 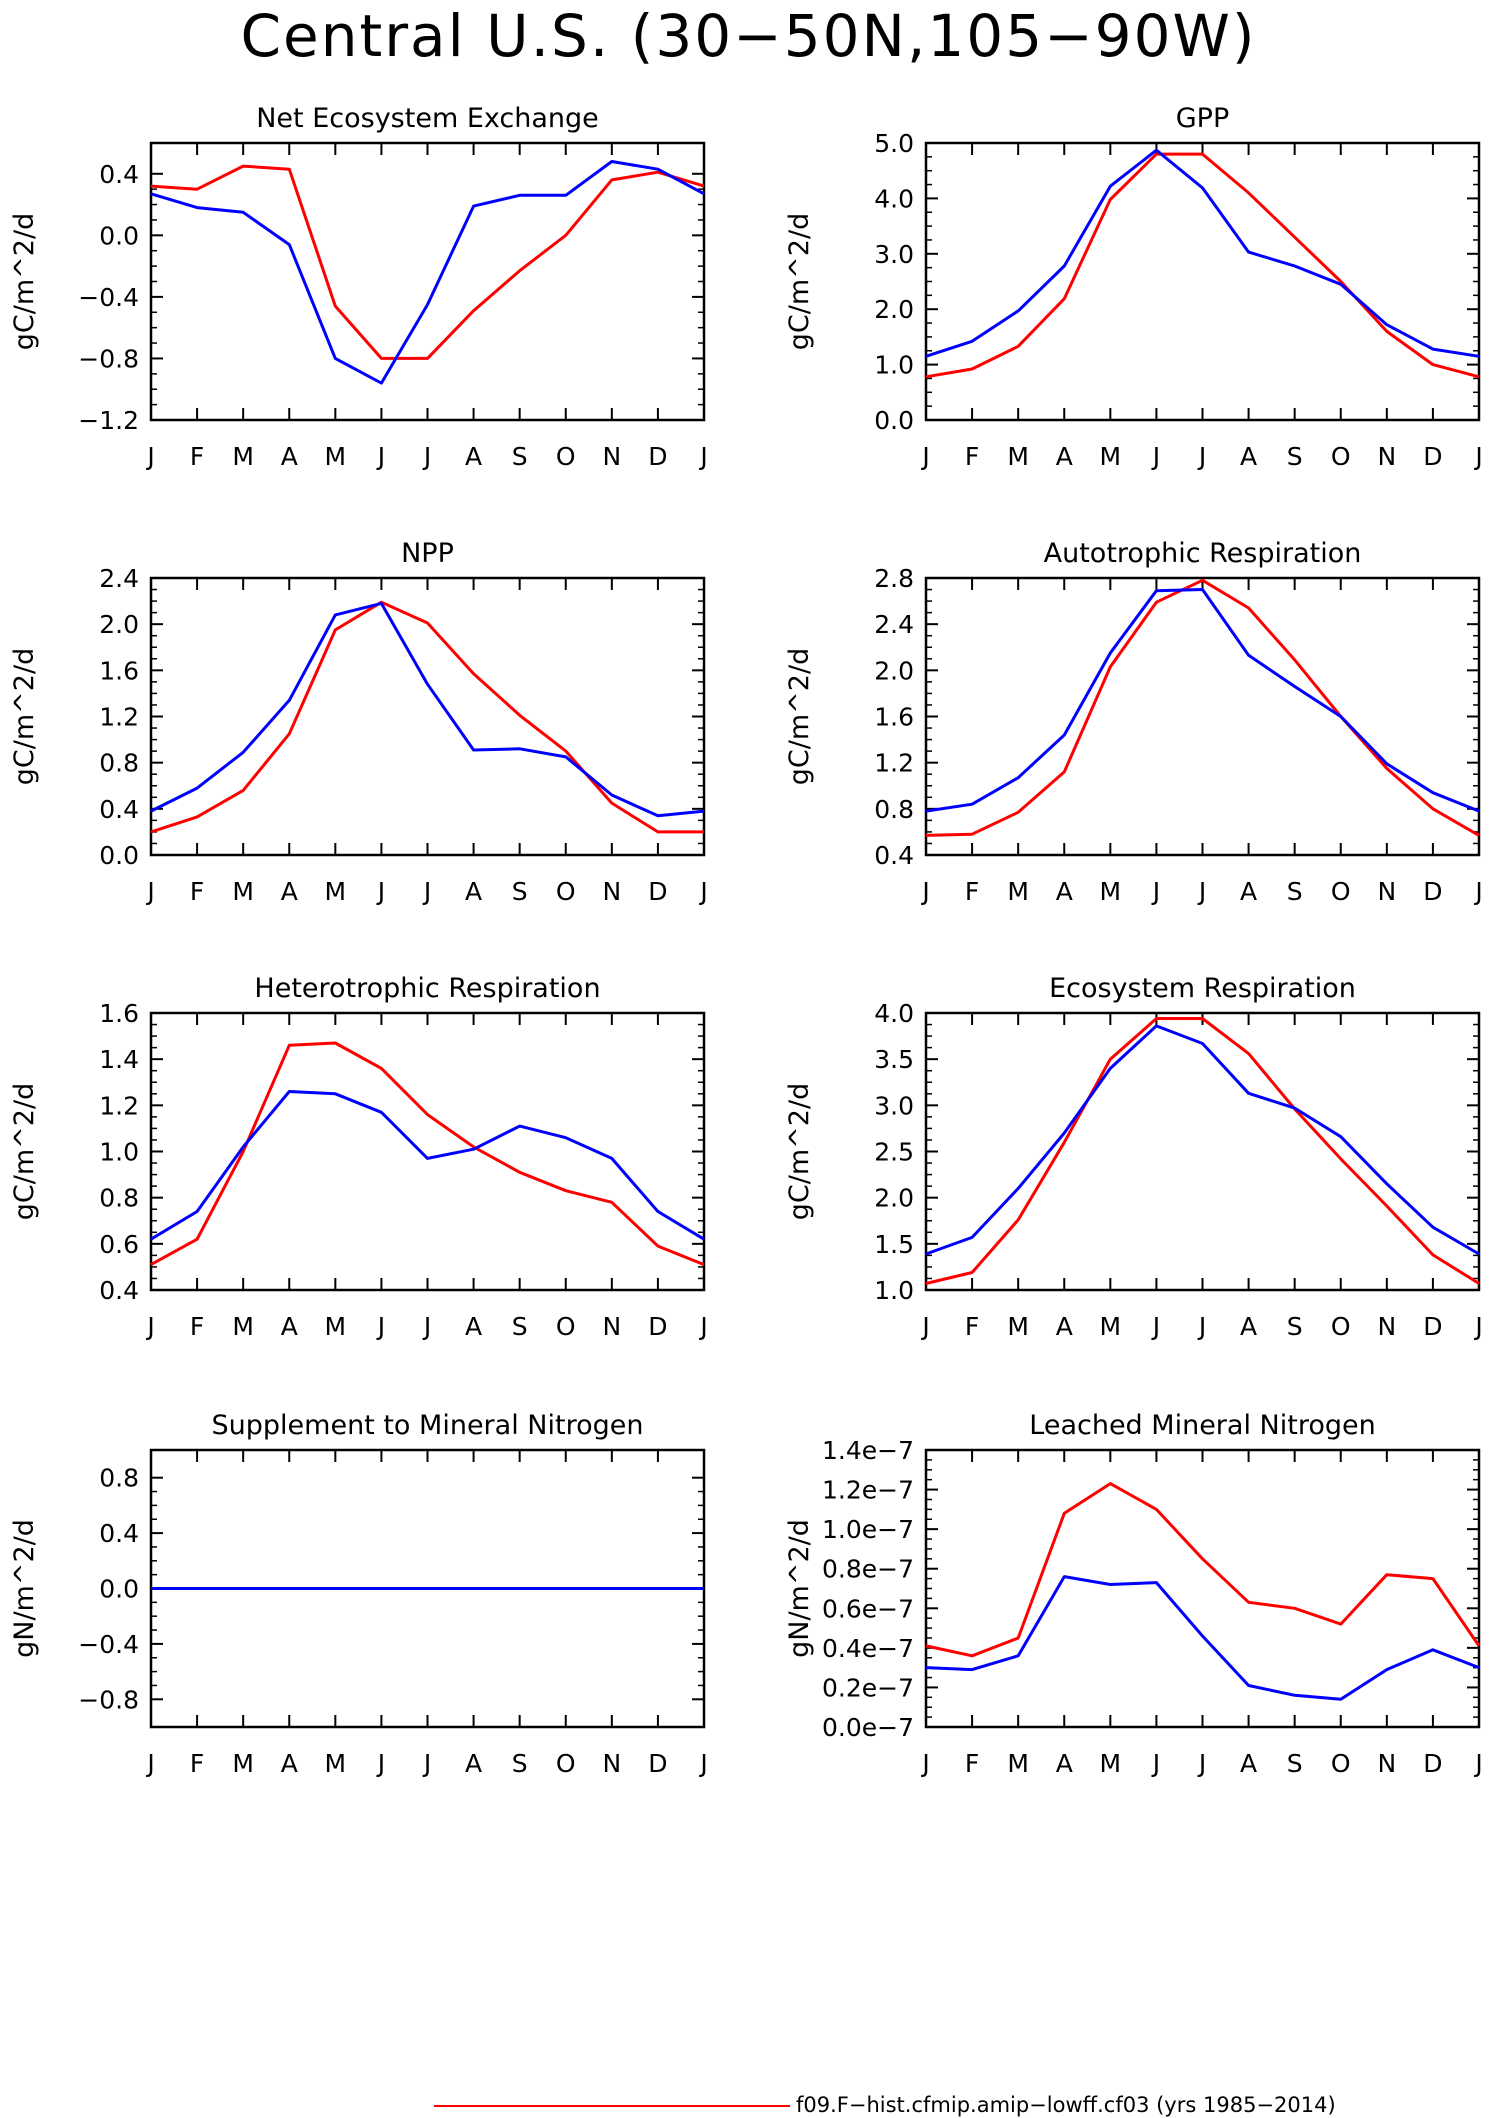 What do you see at coordinates (119, 578) in the screenshot?
I see `y-tick-label: 2.4` at bounding box center [119, 578].